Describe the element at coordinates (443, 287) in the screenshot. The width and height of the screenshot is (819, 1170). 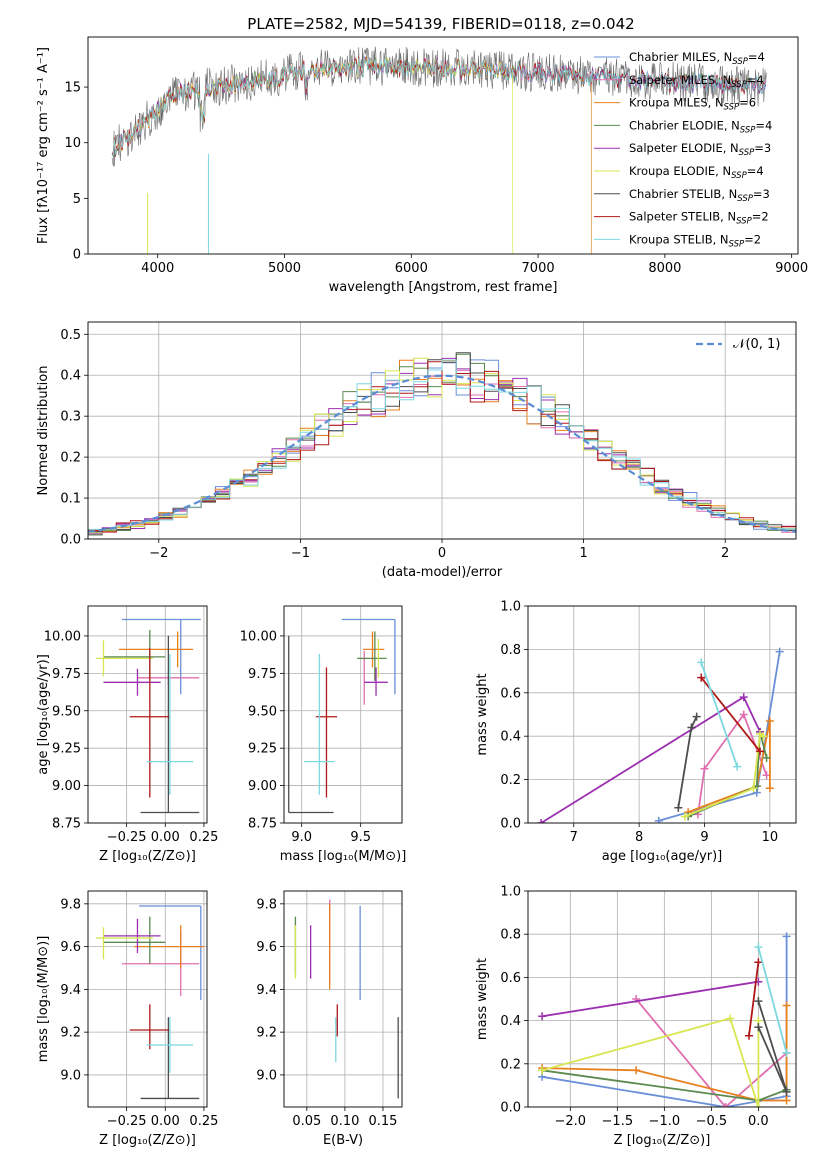
I see `x-axis-label: wavelength [Angstrom, rest frame]` at that location.